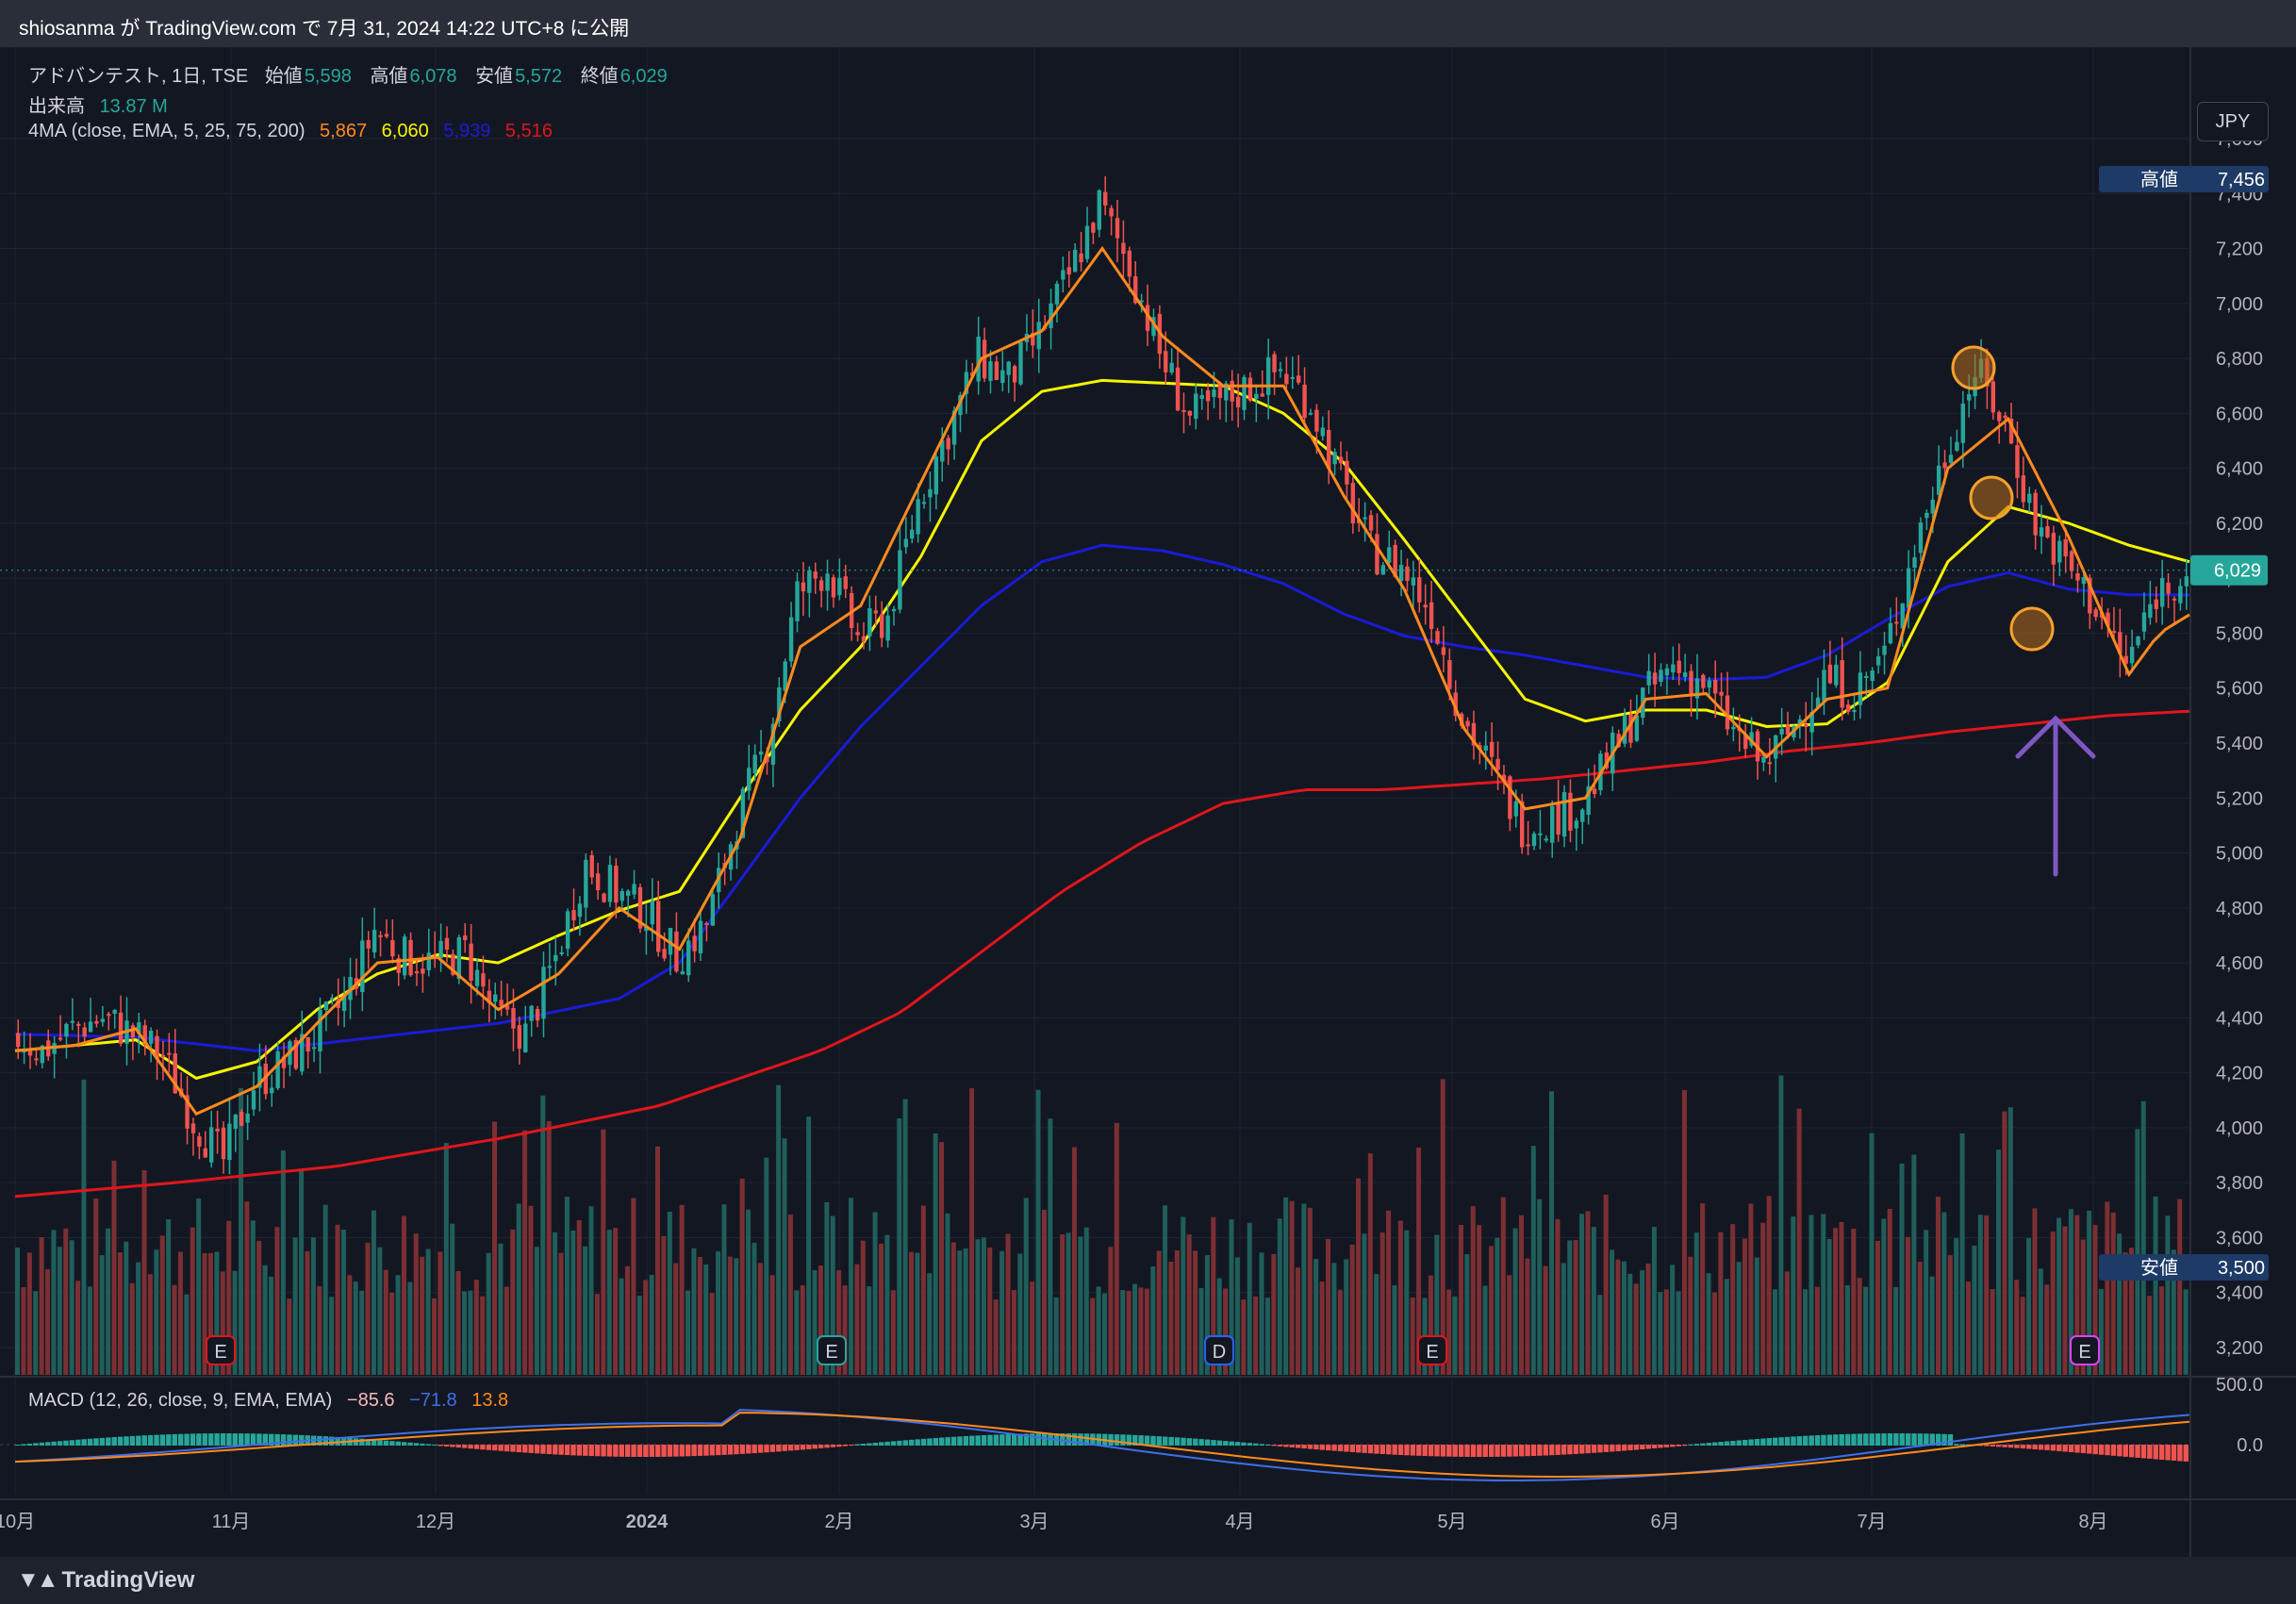 The image size is (2296, 1604). I want to click on tradingview-logo: ▼▲ TradingView, so click(105, 1581).